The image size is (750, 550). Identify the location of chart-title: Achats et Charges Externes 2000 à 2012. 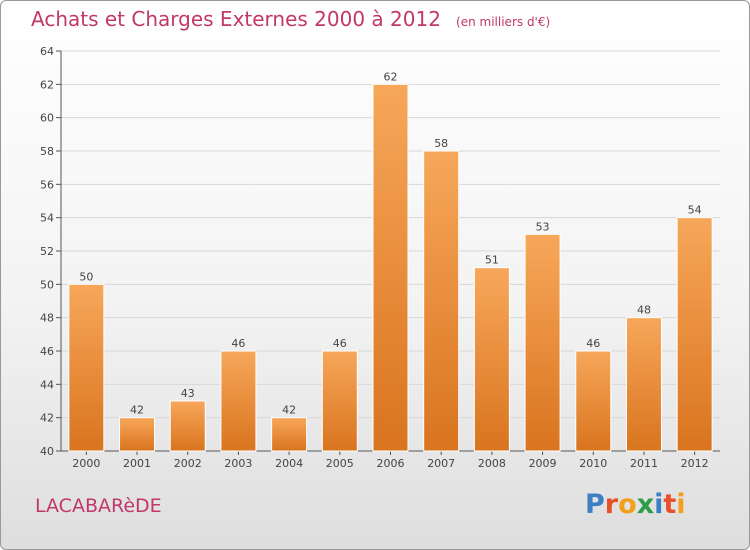
(236, 19).